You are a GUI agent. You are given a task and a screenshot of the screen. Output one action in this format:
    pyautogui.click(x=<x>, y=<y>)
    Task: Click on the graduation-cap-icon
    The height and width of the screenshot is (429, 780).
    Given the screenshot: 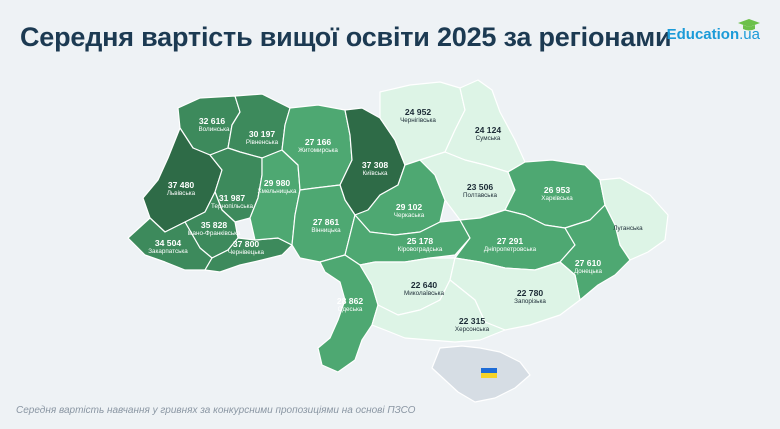 What is the action you would take?
    pyautogui.click(x=749, y=25)
    